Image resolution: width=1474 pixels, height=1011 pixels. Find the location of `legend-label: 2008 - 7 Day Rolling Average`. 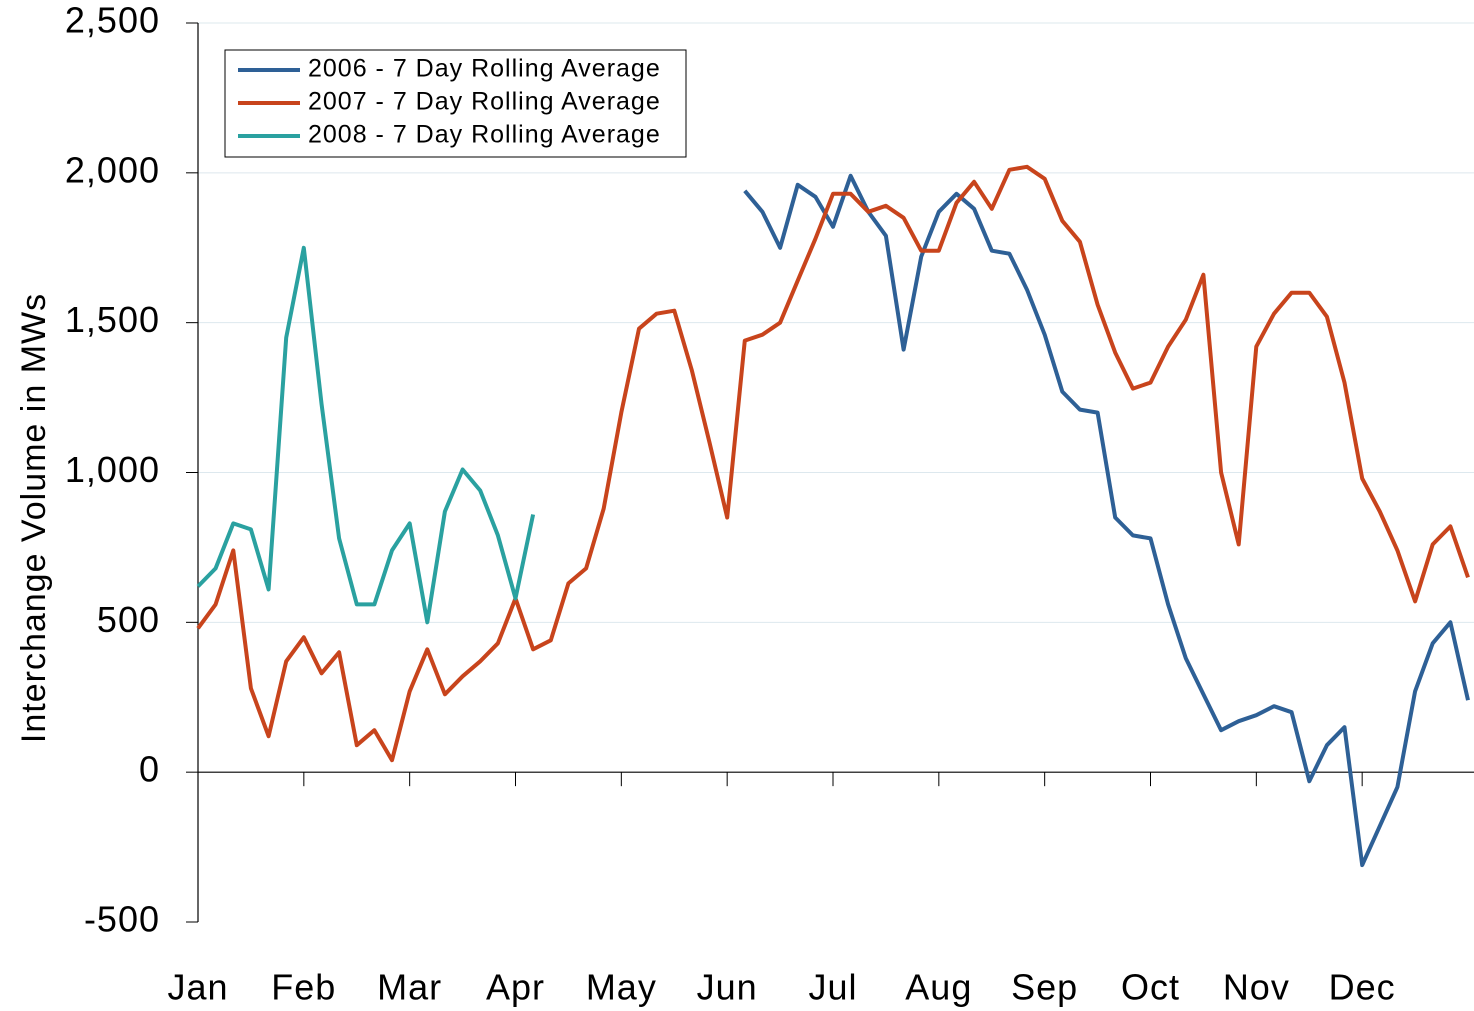

legend-label: 2008 - 7 Day Rolling Average is located at coordinates (484, 135).